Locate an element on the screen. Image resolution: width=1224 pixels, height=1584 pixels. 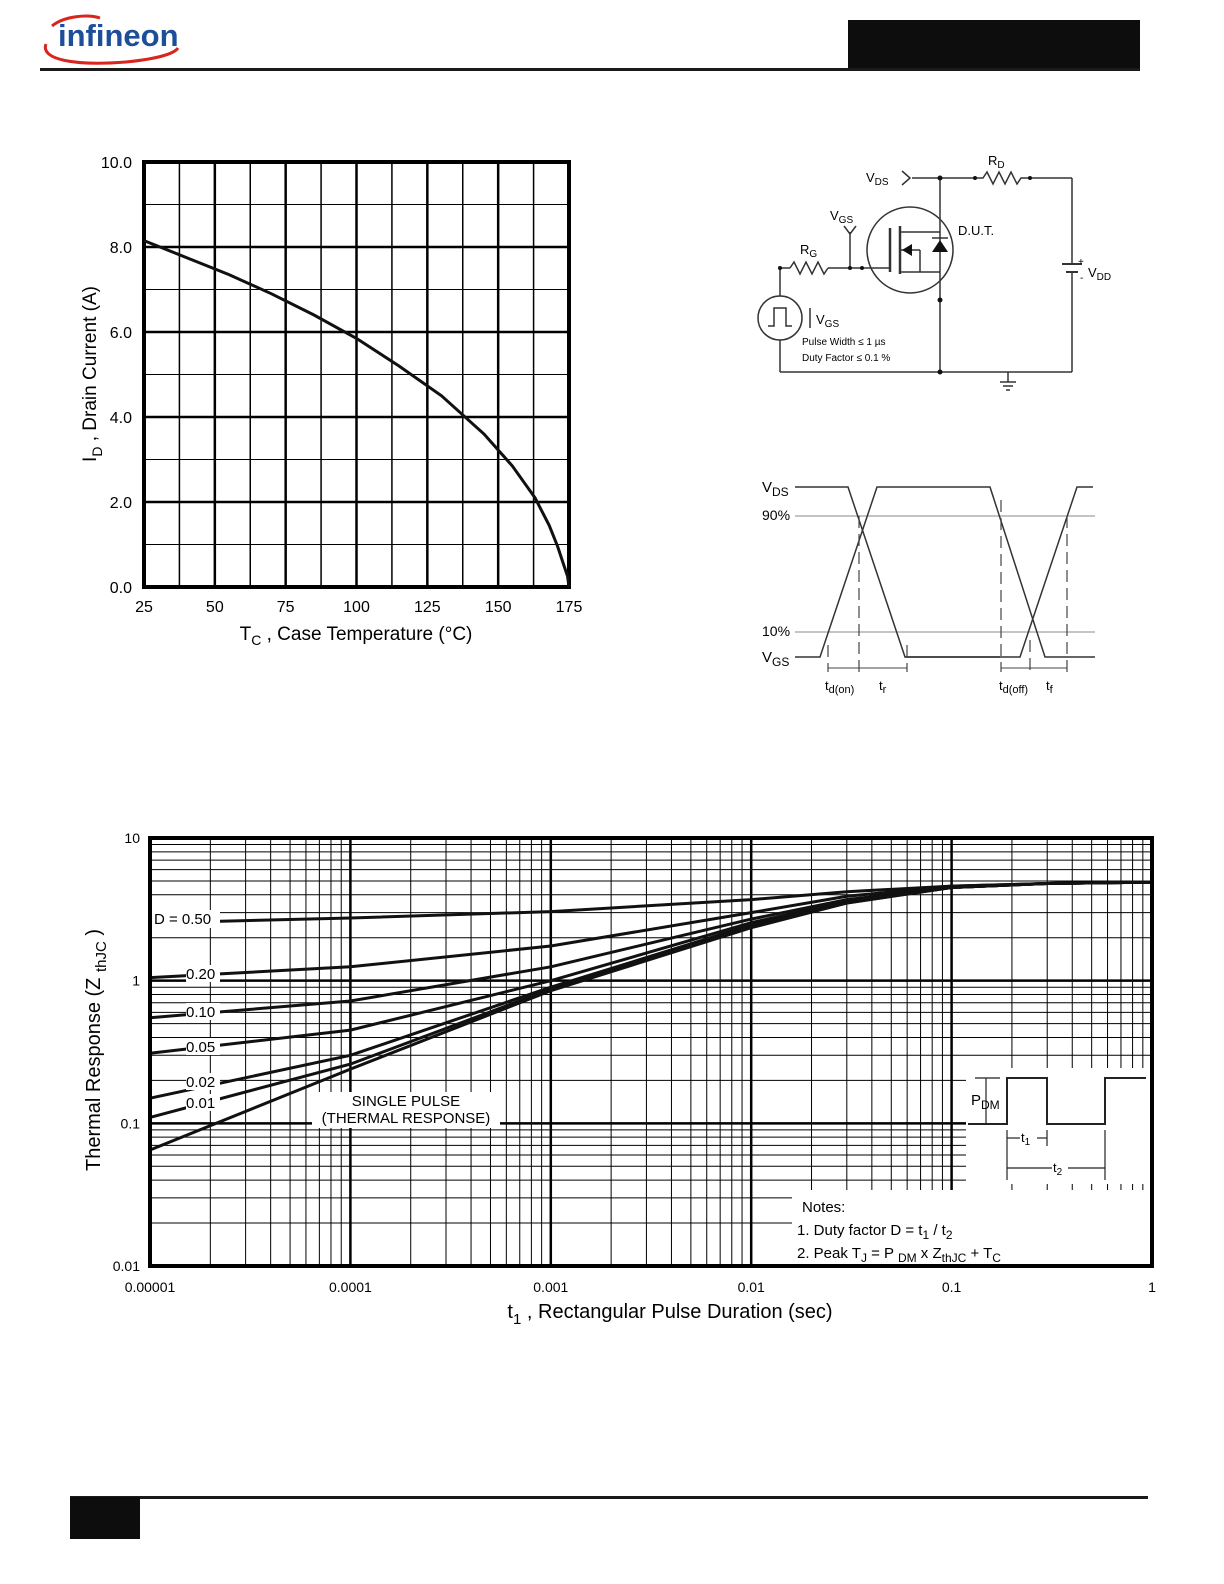
chart1-y-tick-label: 2.0 is located at coordinates (121, 503).